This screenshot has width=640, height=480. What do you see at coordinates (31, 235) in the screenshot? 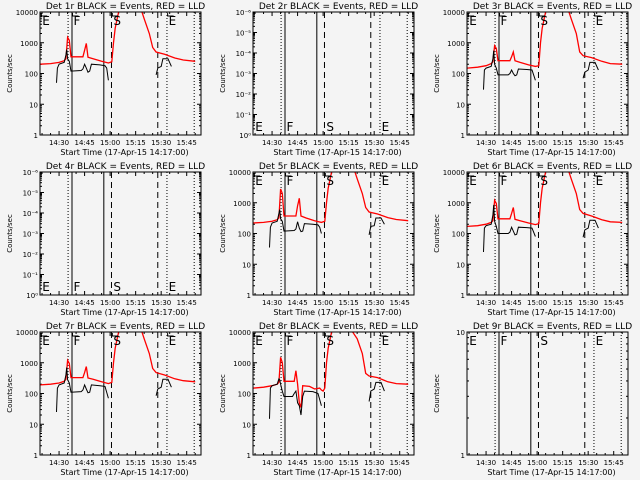
I see `y-tick-label: 10⁻³` at bounding box center [31, 235].